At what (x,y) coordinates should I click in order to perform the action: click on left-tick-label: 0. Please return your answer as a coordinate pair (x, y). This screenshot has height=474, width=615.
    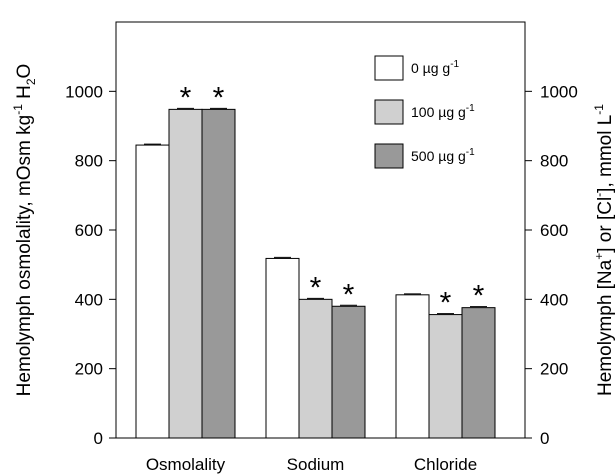
    Looking at the image, I should click on (98, 438).